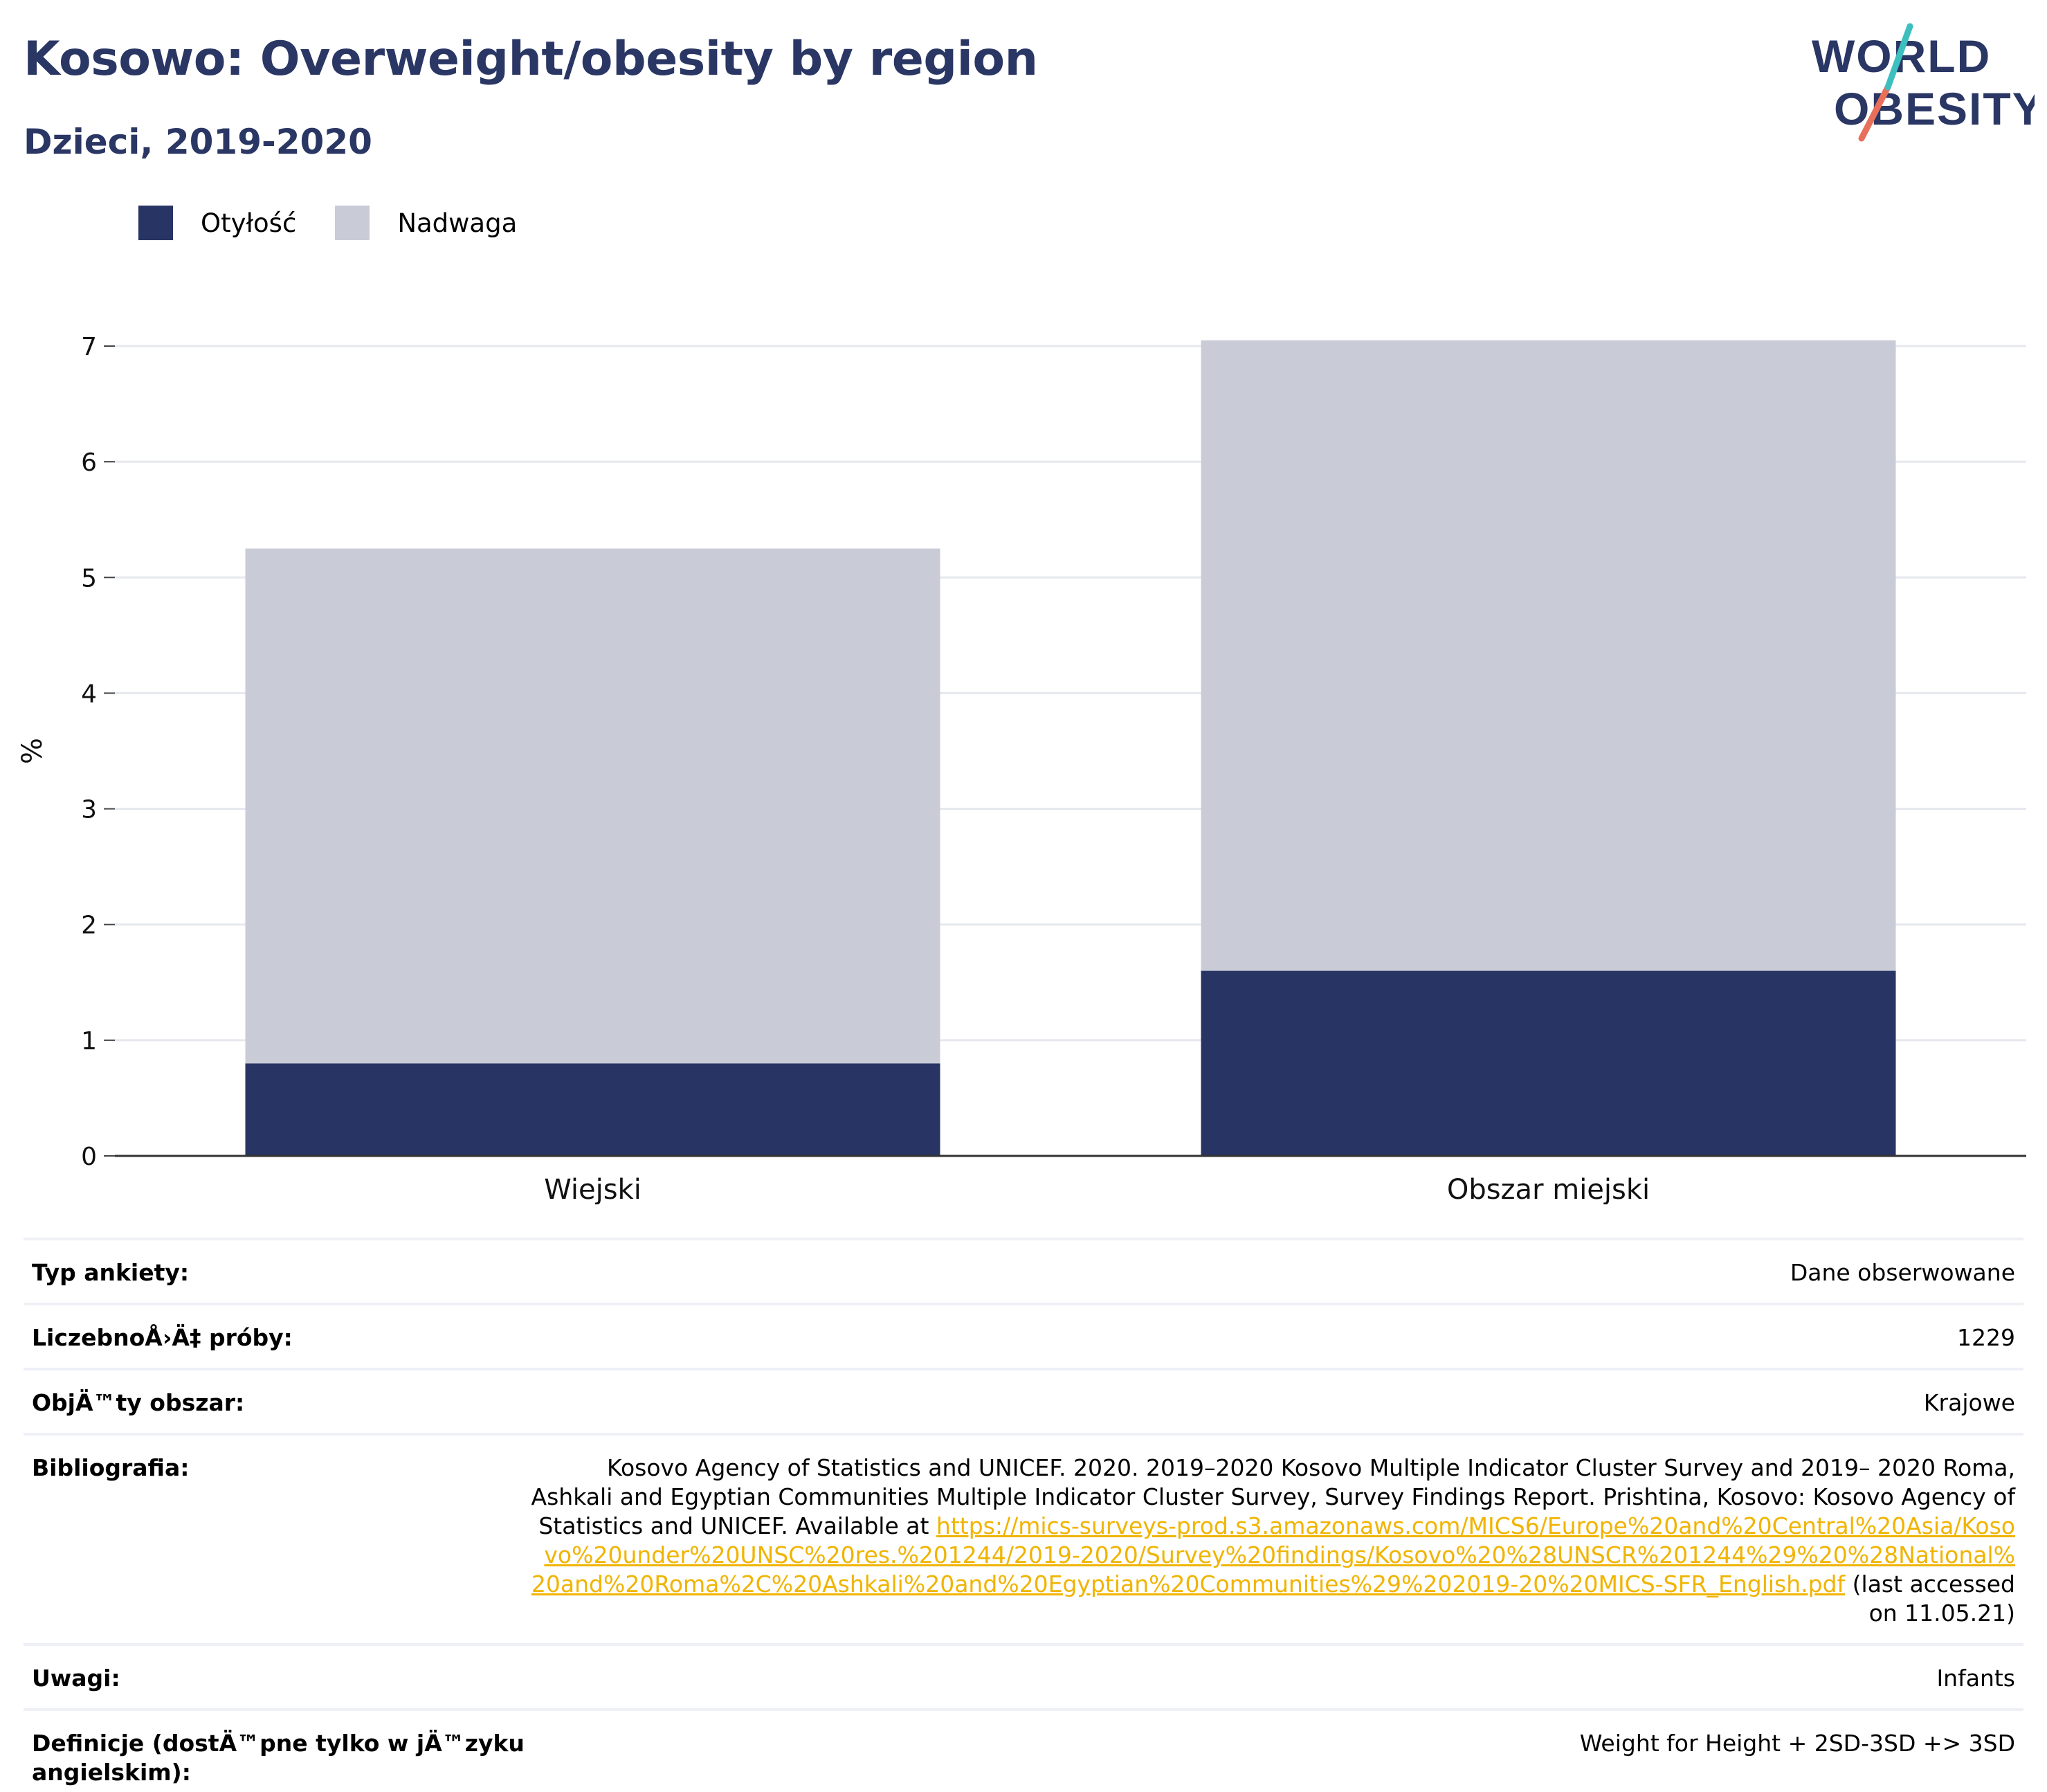 Image resolution: width=2047 pixels, height=1792 pixels. Describe the element at coordinates (1024, 1335) in the screenshot. I see `meta-row-sample-size: LiczebnoÅ›Ä‡ próby: 1229` at that location.